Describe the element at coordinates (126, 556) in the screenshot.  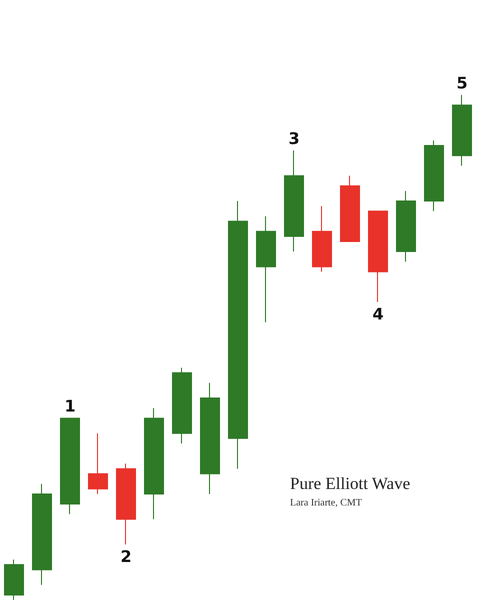
I see `annotation: 2` at that location.